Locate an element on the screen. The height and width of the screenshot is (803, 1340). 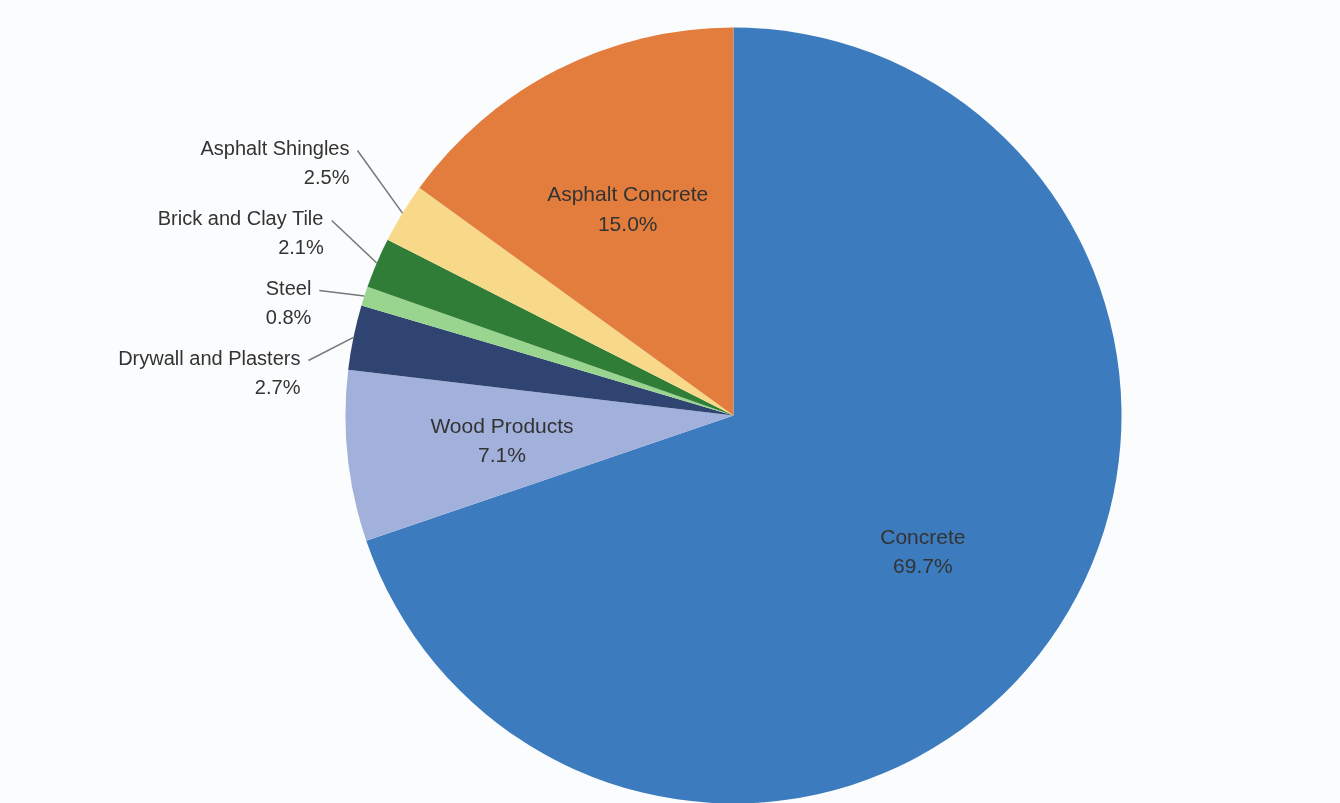
slice-label: Wood Products is located at coordinates (502, 425).